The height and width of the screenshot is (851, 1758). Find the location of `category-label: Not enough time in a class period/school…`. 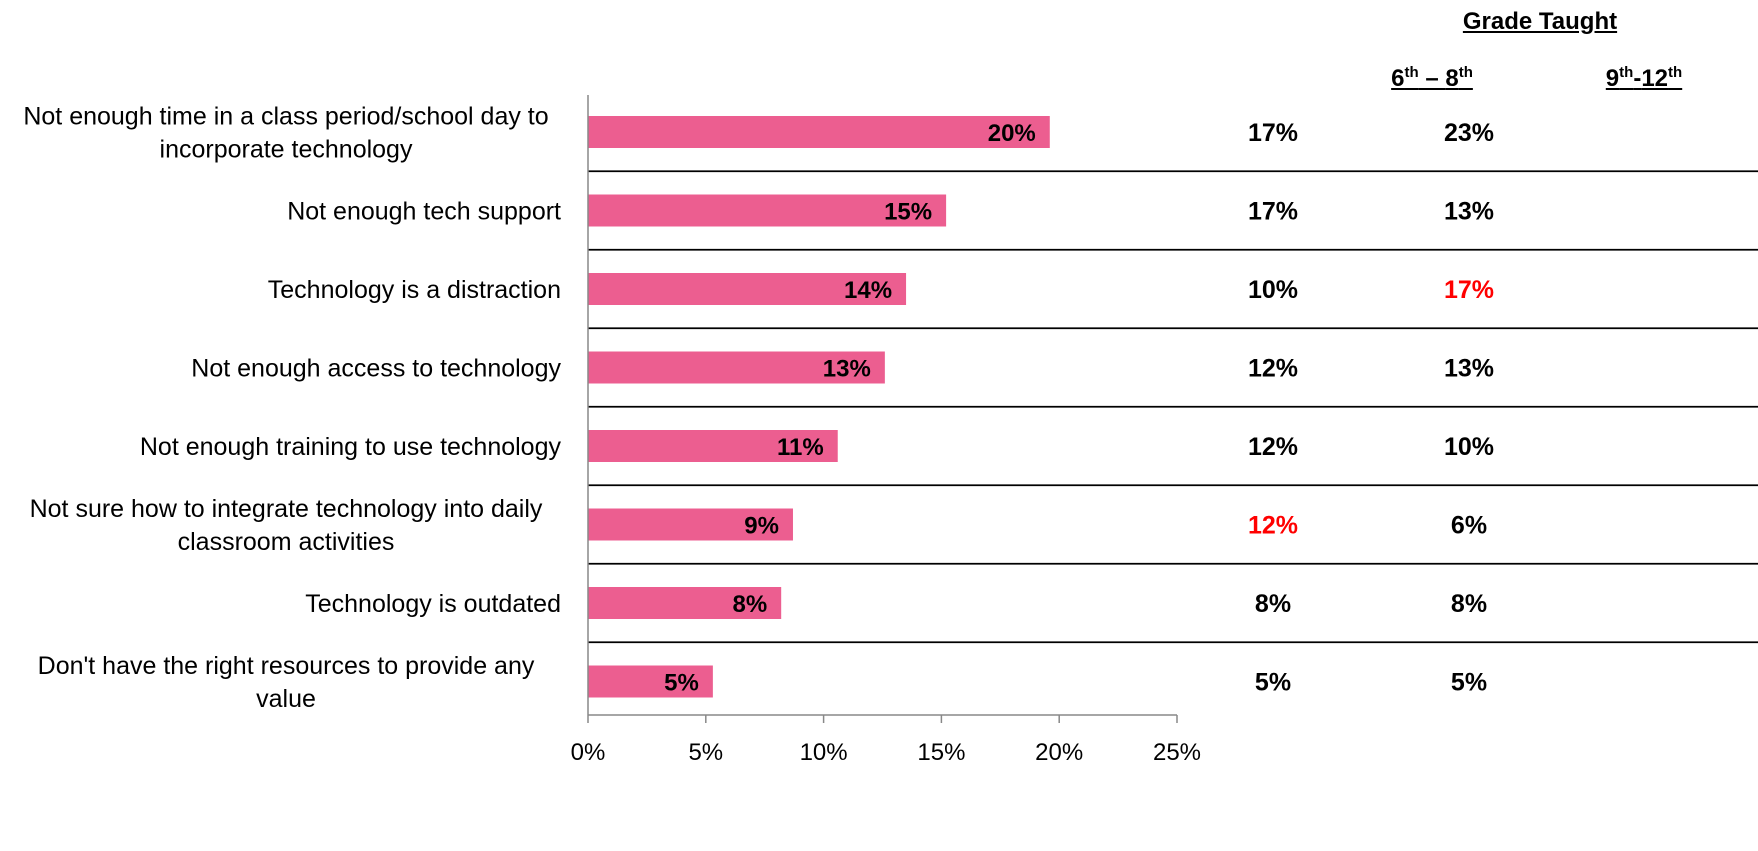

category-label: Not enough time in a class period/school… is located at coordinates (285, 133).